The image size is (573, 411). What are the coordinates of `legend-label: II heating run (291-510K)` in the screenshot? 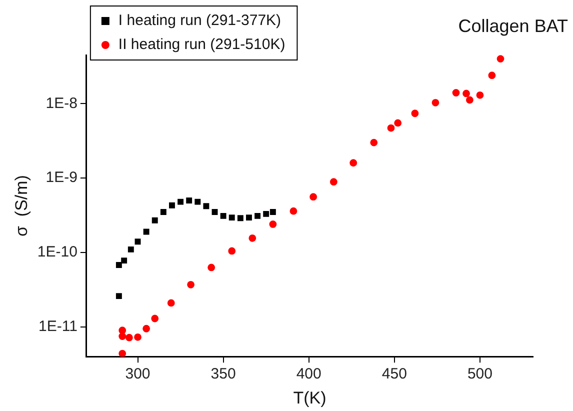 It's located at (202, 45).